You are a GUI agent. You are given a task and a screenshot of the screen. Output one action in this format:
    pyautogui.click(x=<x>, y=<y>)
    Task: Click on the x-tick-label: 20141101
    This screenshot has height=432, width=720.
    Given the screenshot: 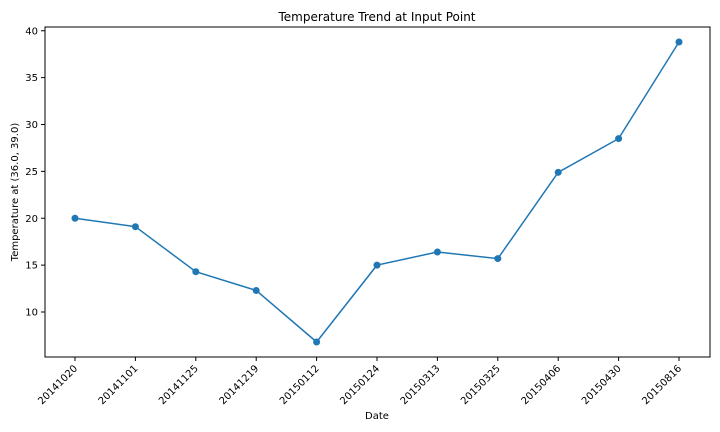 What is the action you would take?
    pyautogui.click(x=119, y=385)
    